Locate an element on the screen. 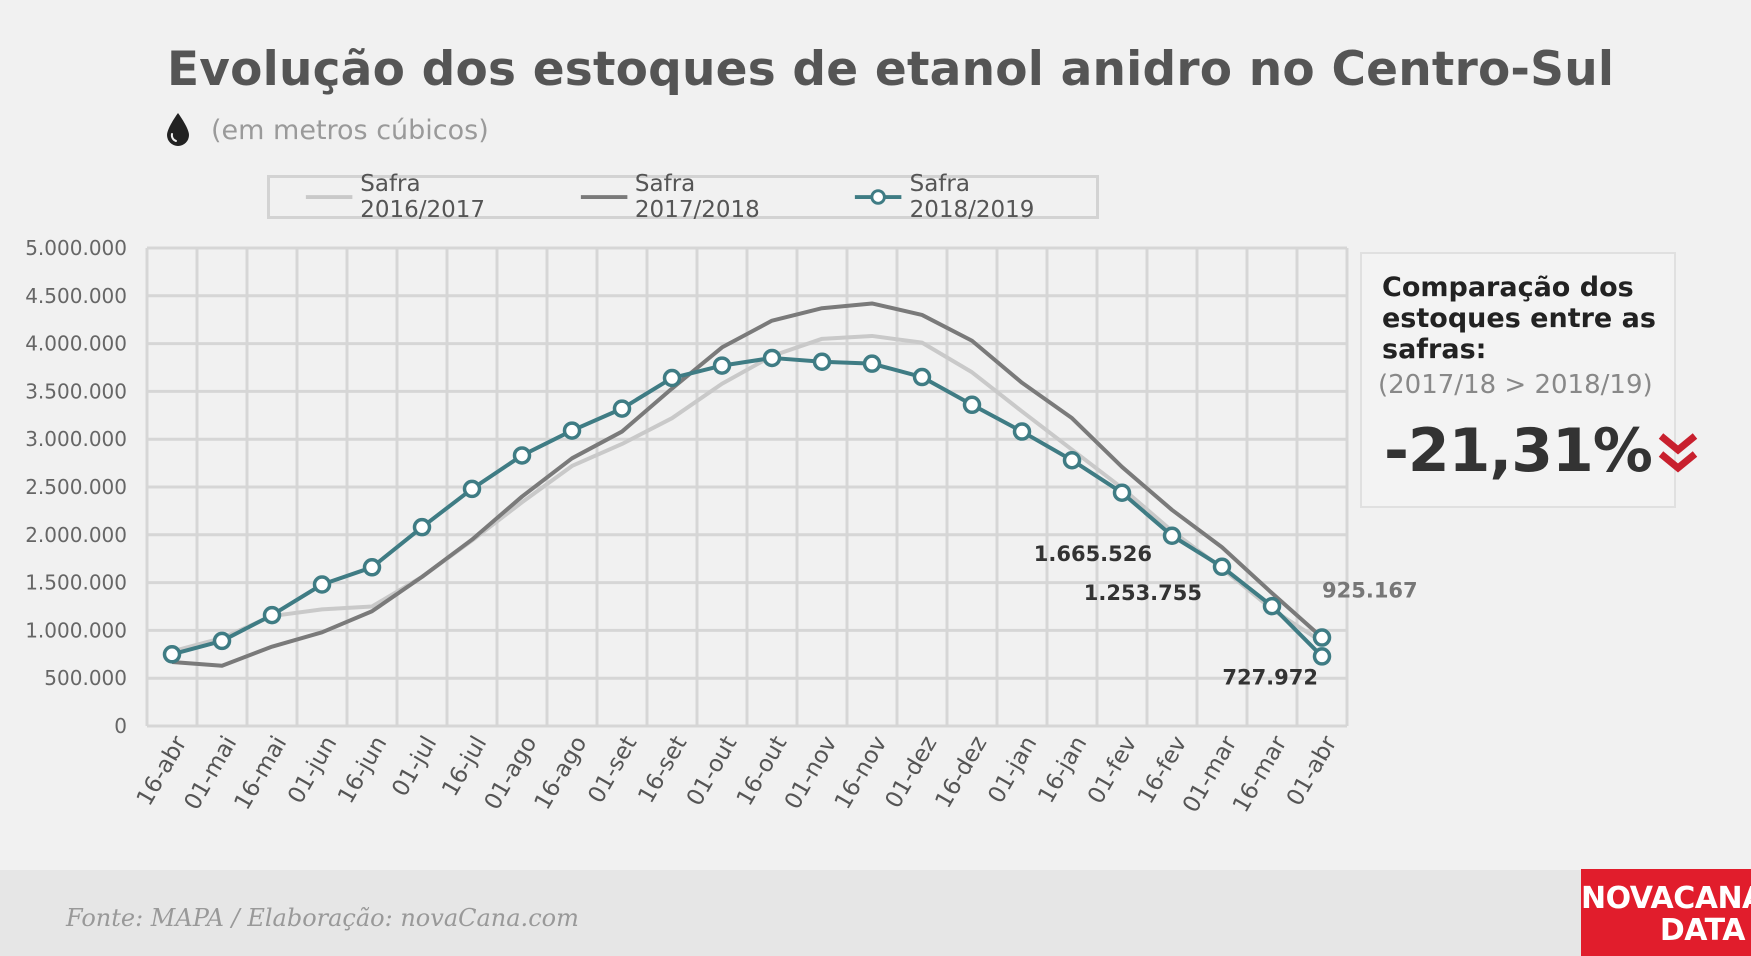  y-tick-label: 1.000.000 is located at coordinates (76, 630).